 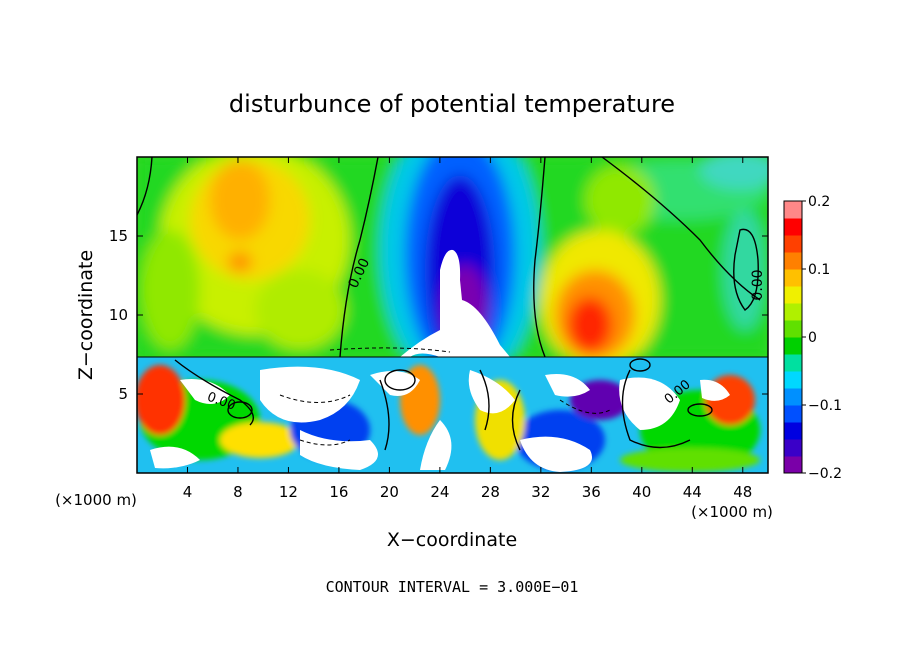 I want to click on x-tick-label: 16, so click(x=338, y=492).